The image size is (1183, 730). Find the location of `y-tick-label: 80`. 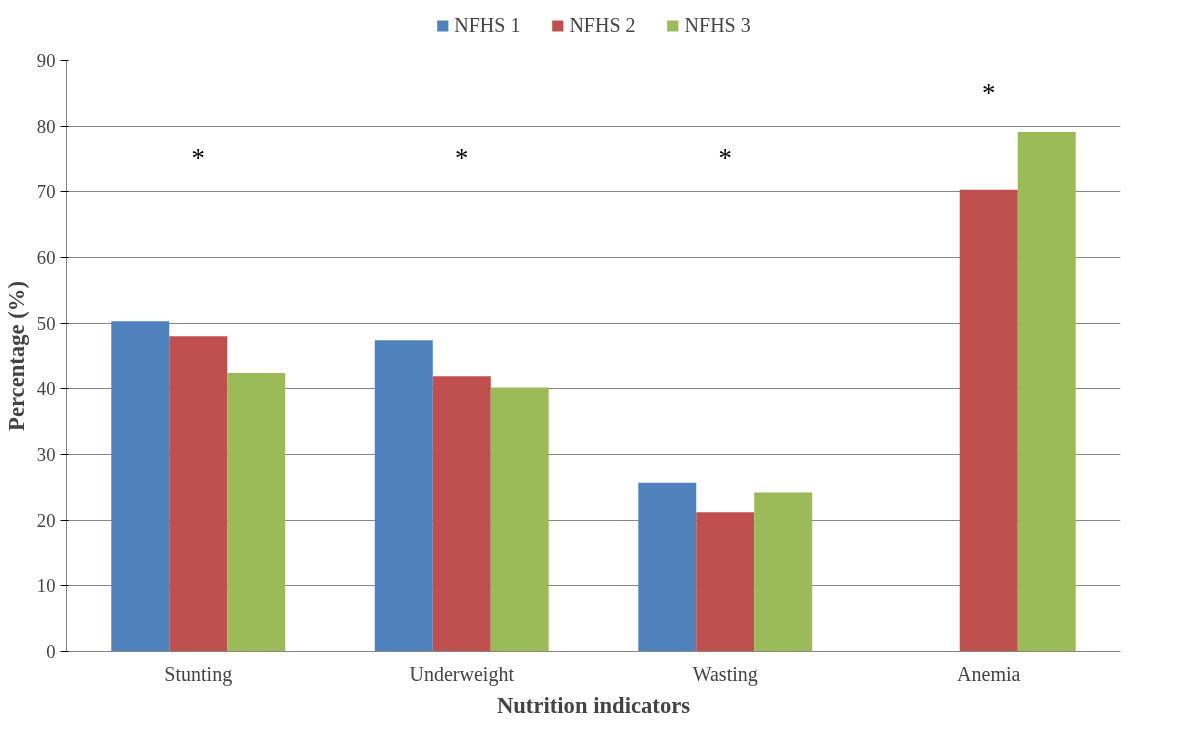

y-tick-label: 80 is located at coordinates (46, 126).